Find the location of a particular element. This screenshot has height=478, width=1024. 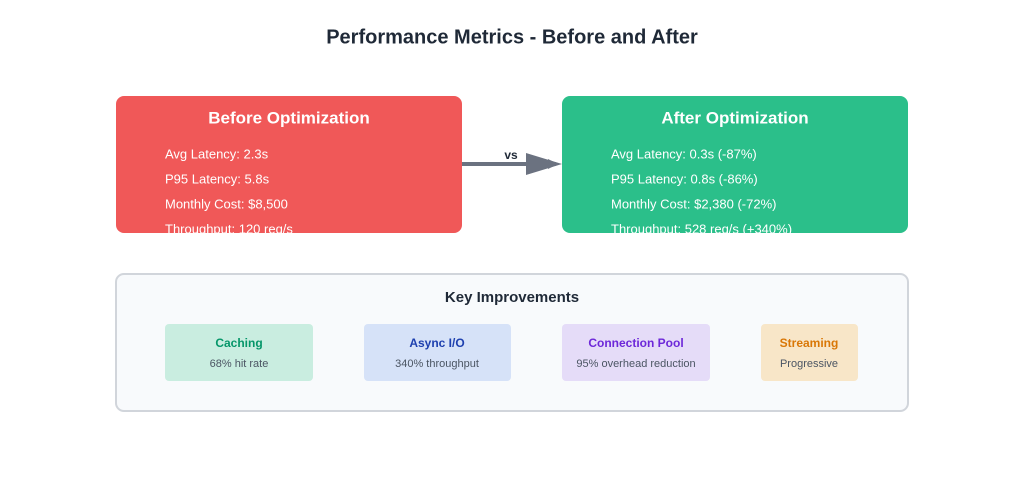

before-line: Monthly Cost: $8,500 is located at coordinates (226, 203).